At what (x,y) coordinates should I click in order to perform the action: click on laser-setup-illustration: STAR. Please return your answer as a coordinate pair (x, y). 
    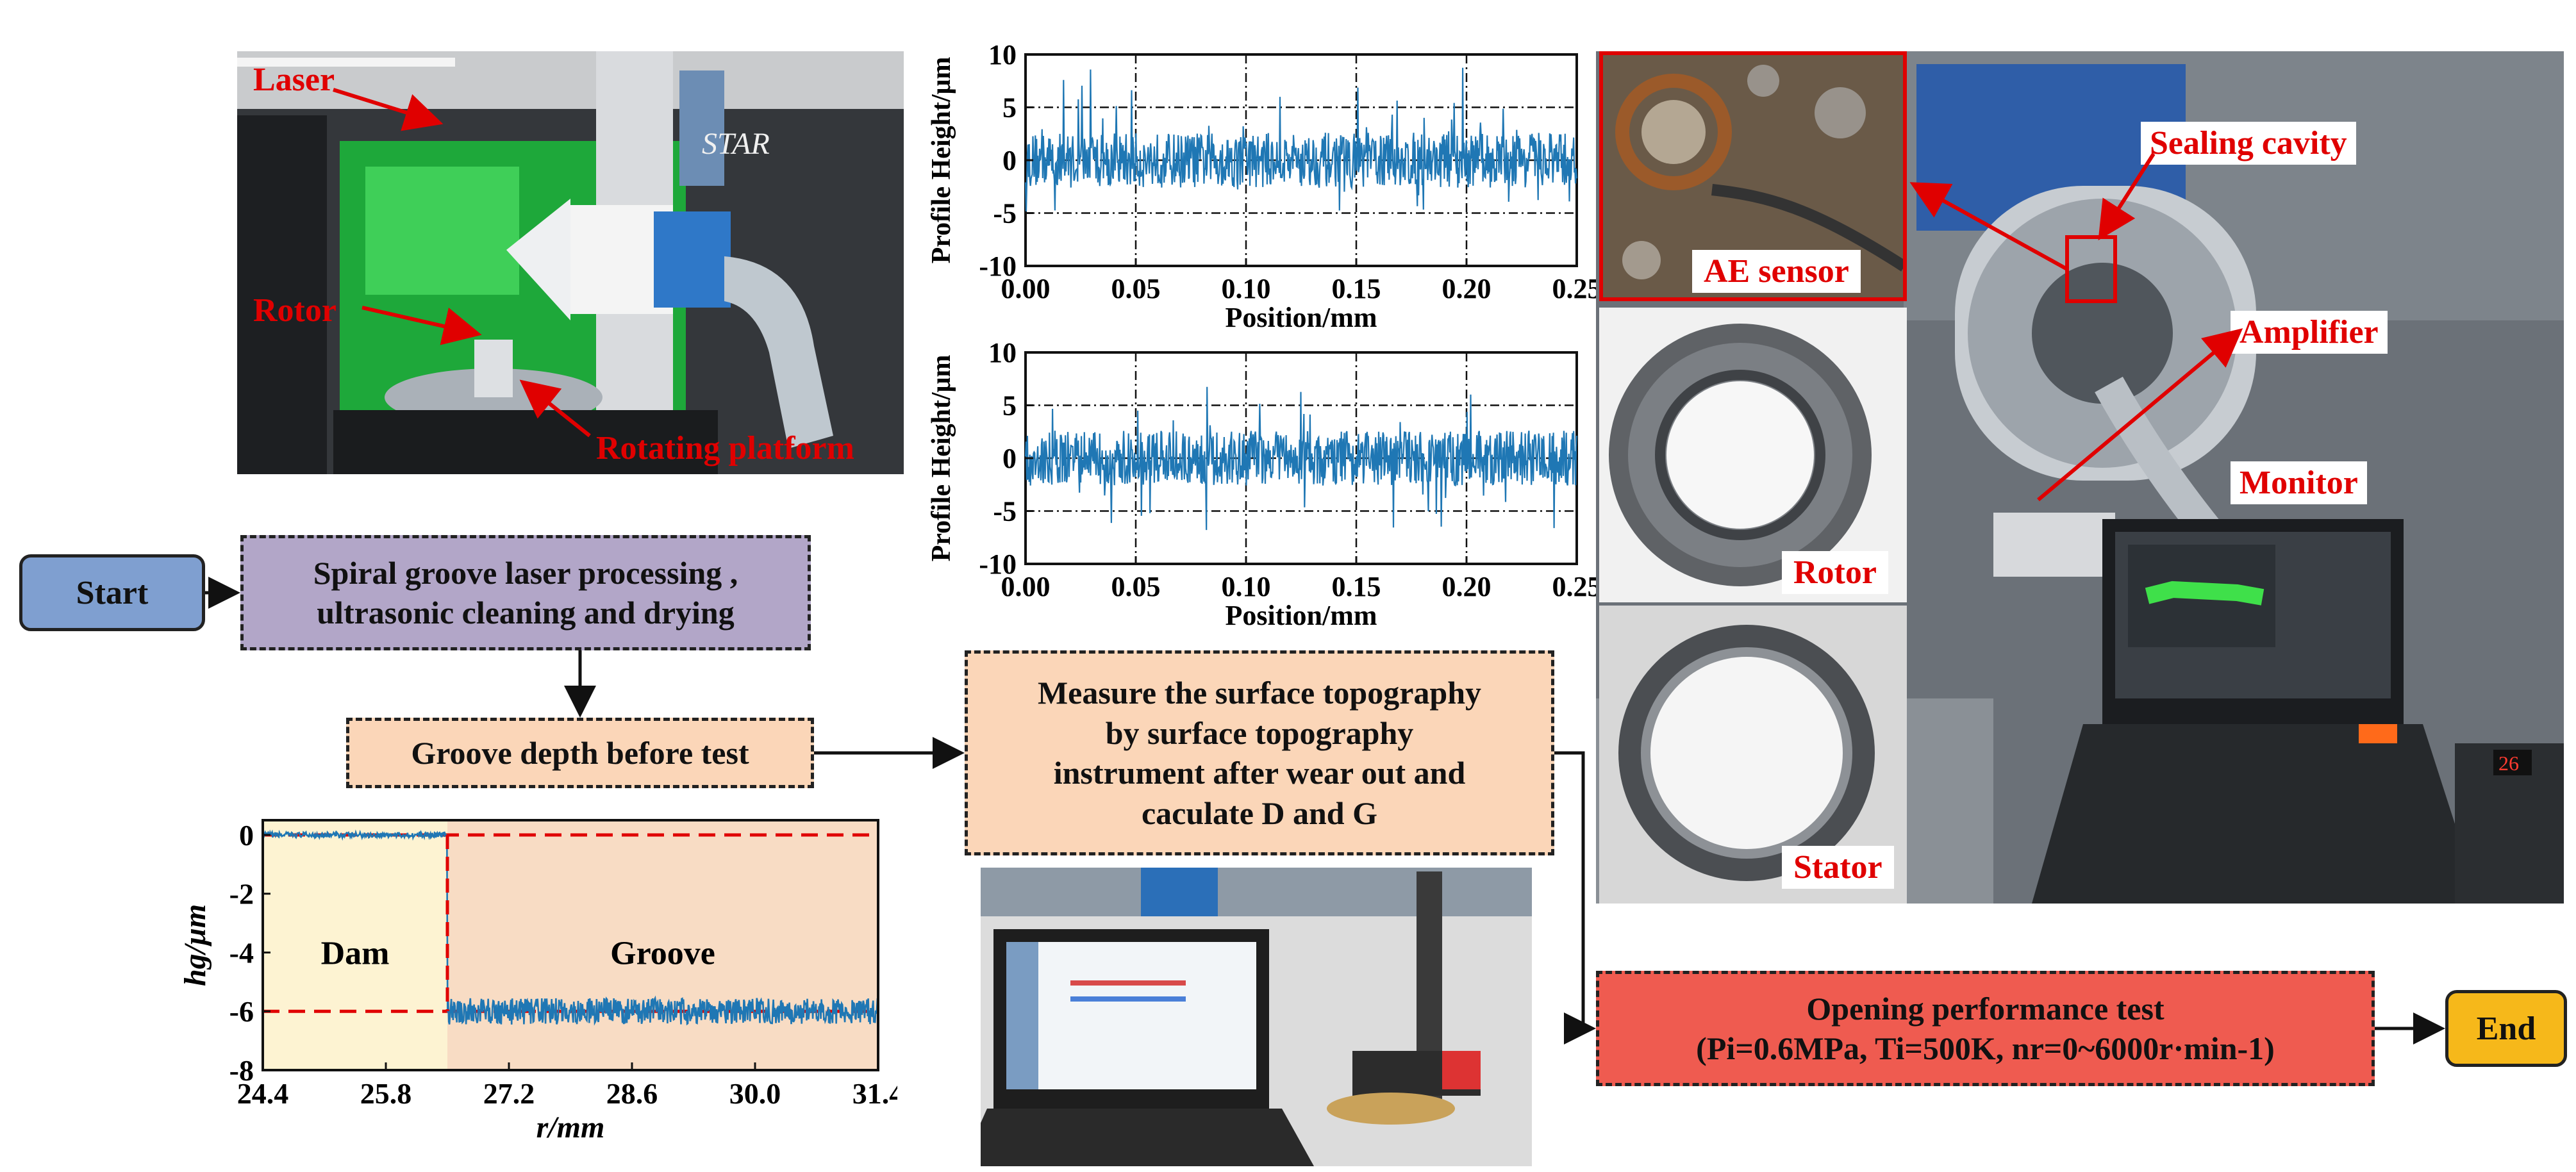
    Looking at the image, I should click on (570, 262).